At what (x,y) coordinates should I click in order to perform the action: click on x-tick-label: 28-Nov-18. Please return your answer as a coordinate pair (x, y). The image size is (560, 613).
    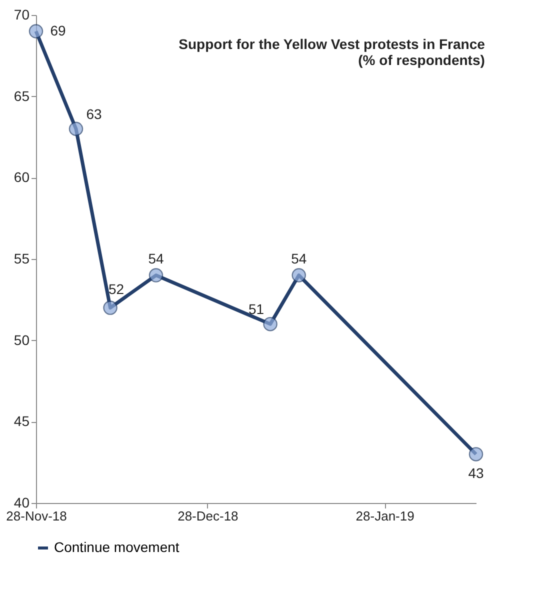
    Looking at the image, I should click on (36, 516).